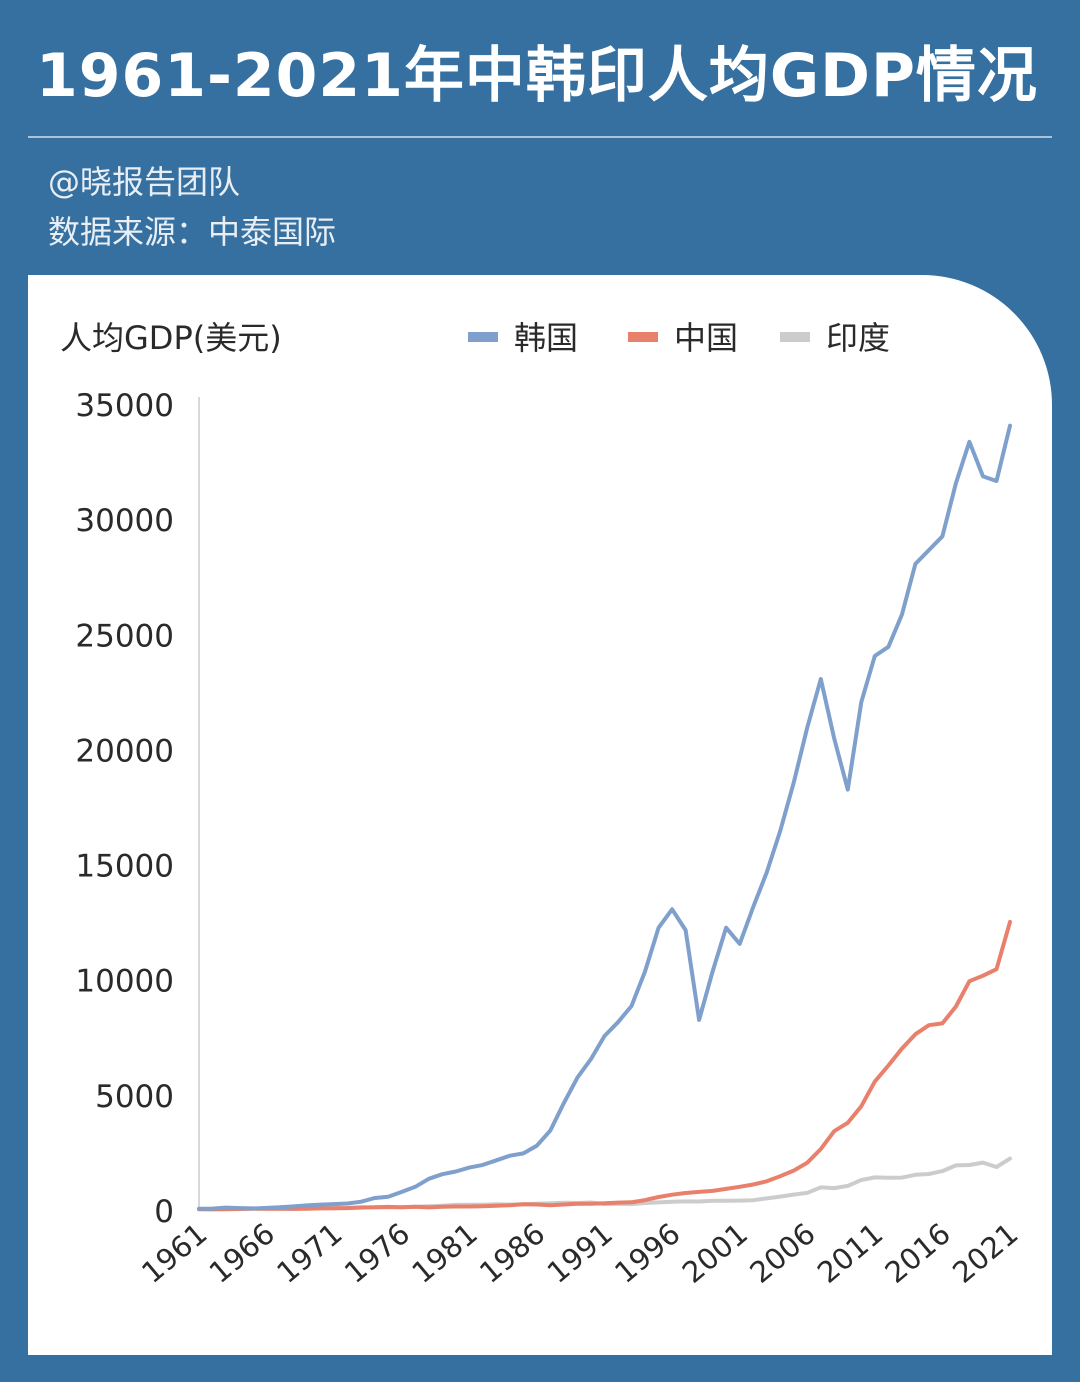  Describe the element at coordinates (540, 137) in the screenshot. I see `title-divider` at that location.